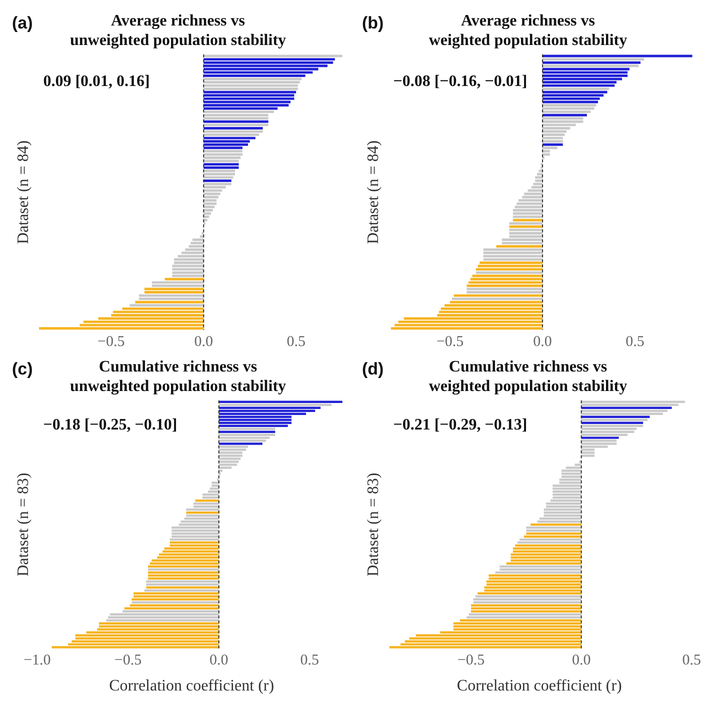 Image resolution: width=709 pixels, height=709 pixels. What do you see at coordinates (373, 369) in the screenshot?
I see `text: (d)` at bounding box center [373, 369].